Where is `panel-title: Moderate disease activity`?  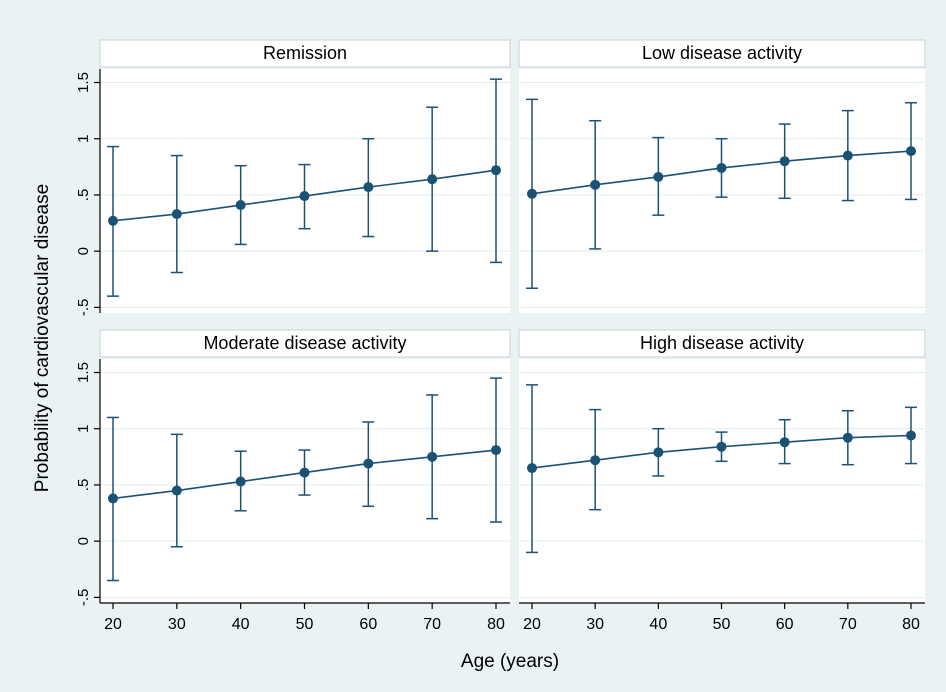
panel-title: Moderate disease activity is located at coordinates (304, 343).